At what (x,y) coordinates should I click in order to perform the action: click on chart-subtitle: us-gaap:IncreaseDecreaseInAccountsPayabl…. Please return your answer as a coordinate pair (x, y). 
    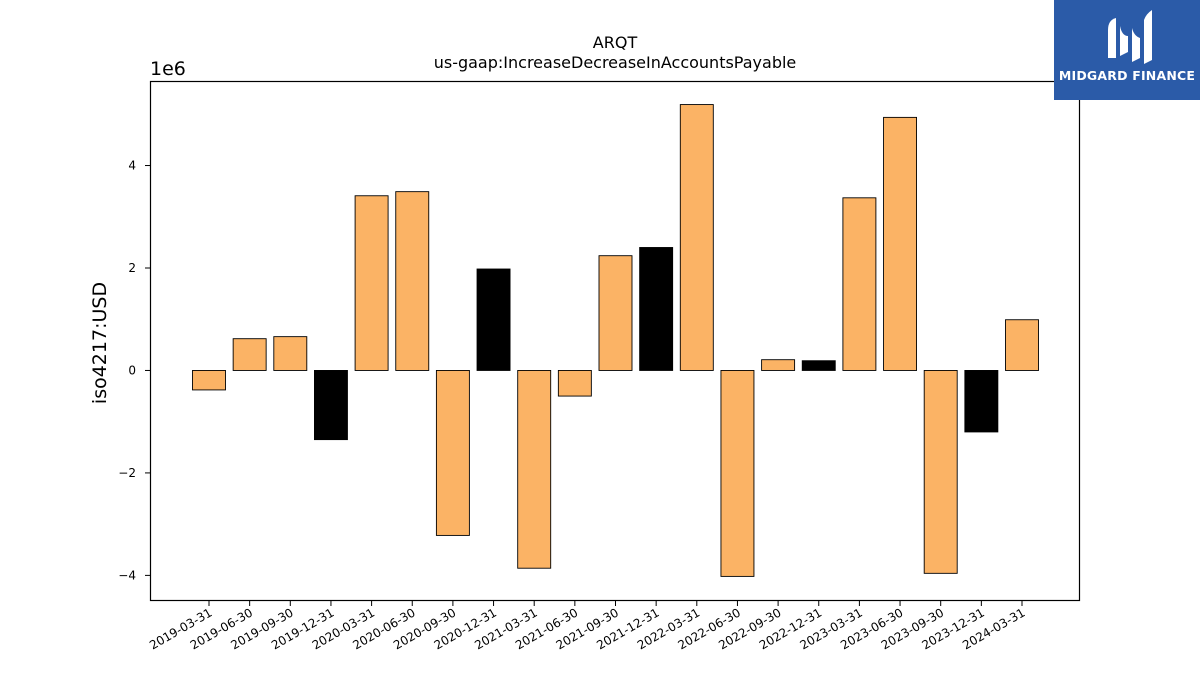
    Looking at the image, I should click on (615, 62).